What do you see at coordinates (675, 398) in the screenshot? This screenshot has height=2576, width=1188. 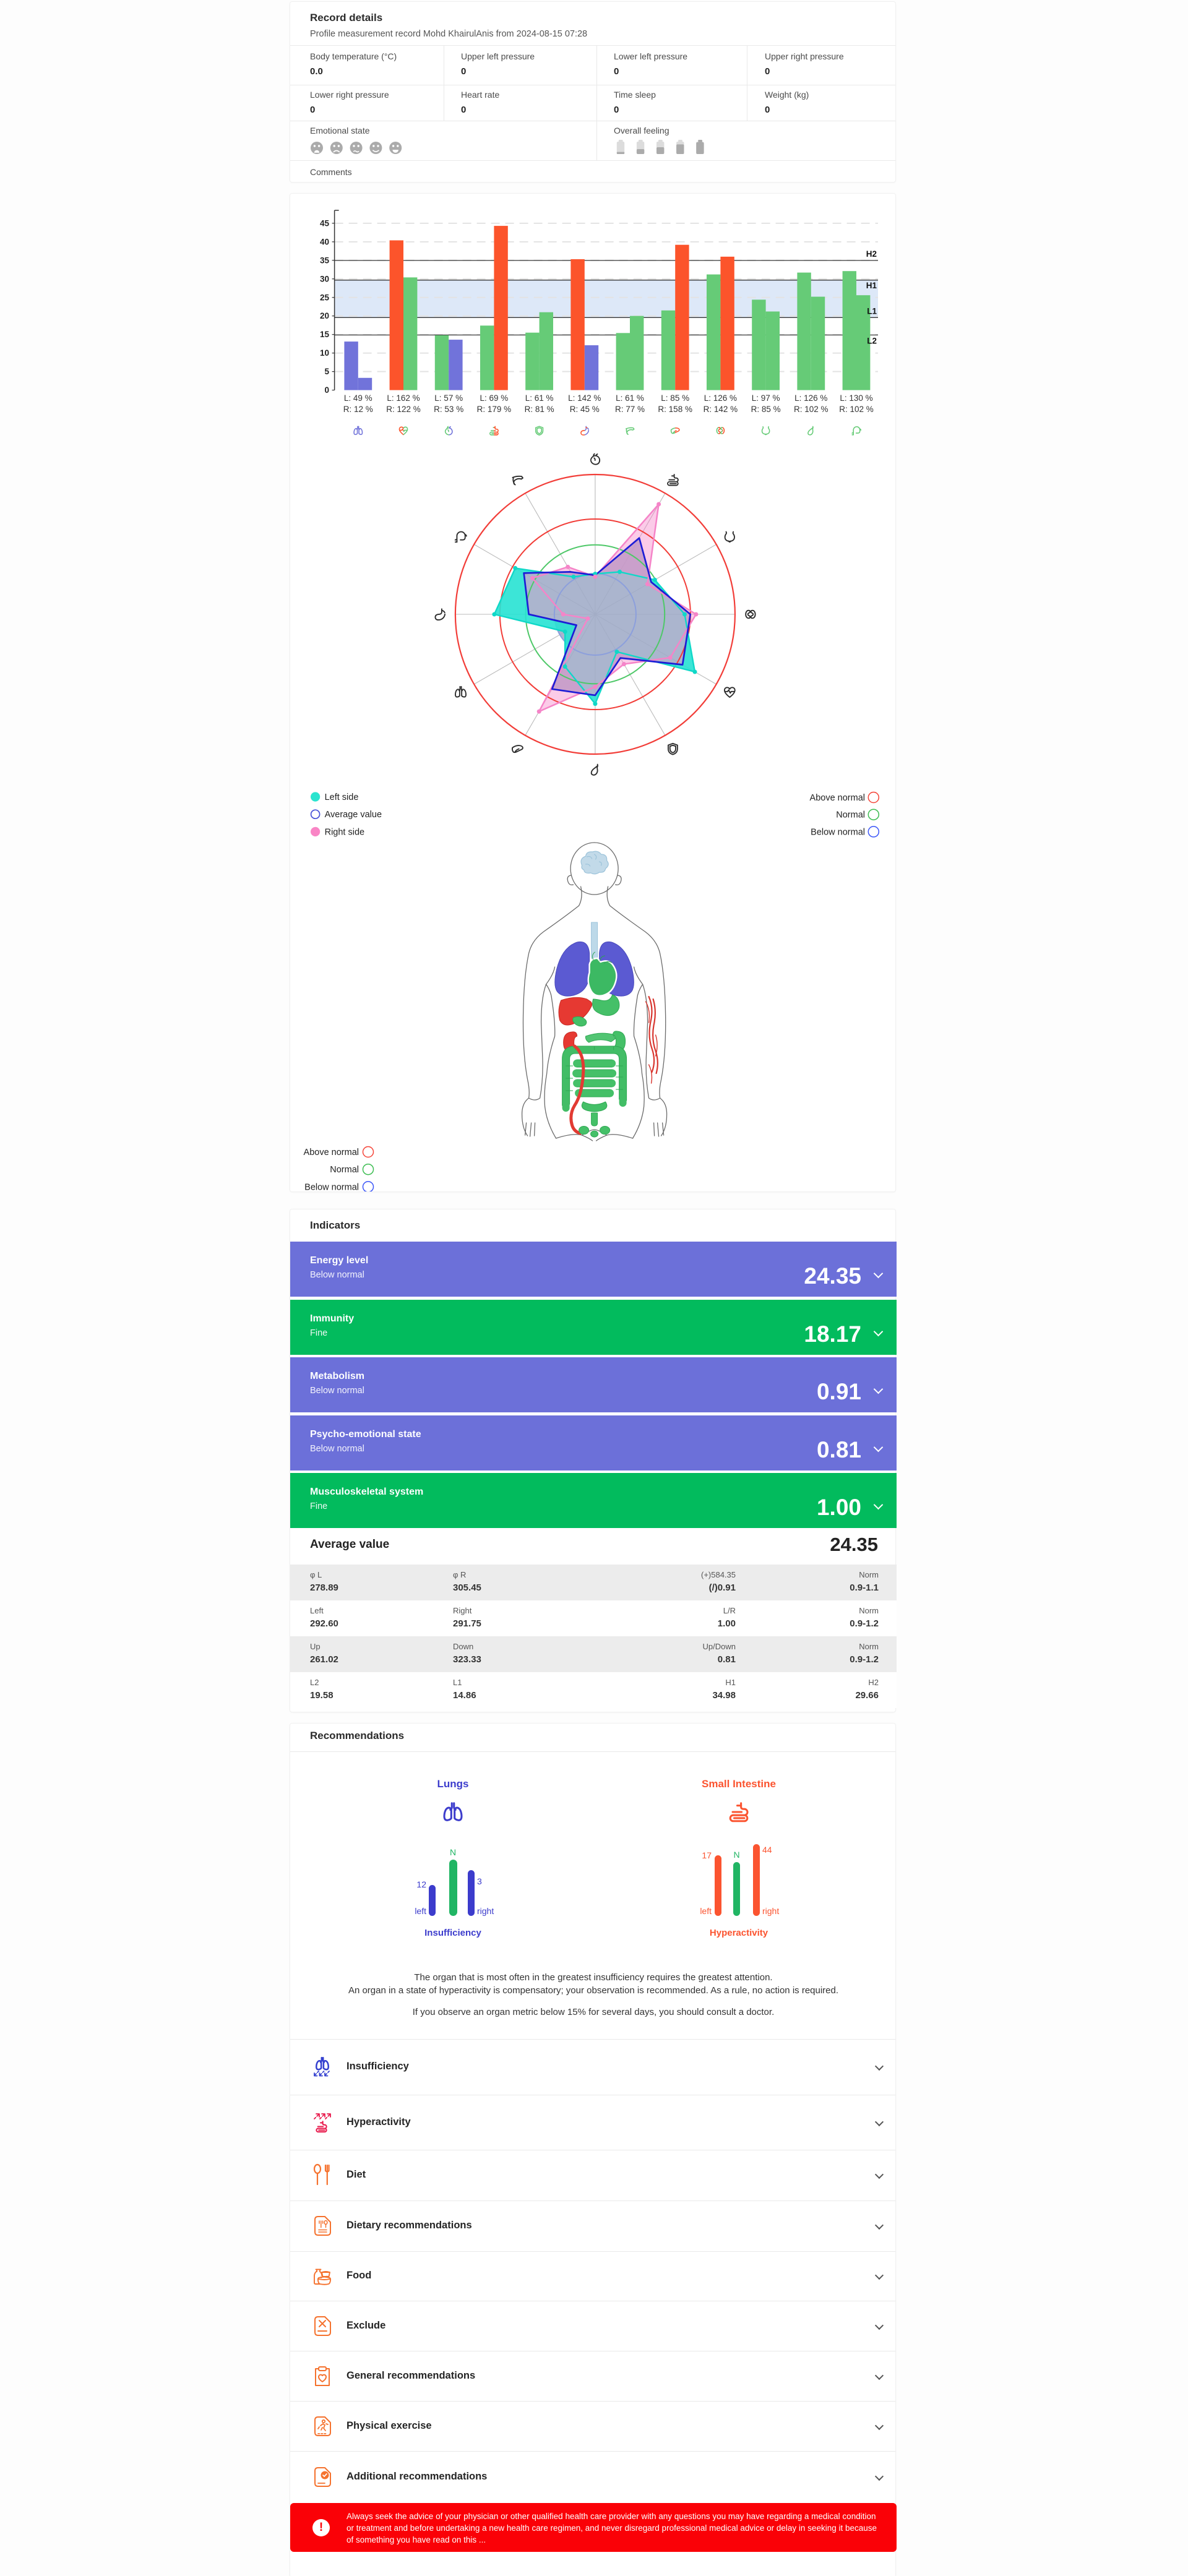 I see `svg-text: L: 85 %` at bounding box center [675, 398].